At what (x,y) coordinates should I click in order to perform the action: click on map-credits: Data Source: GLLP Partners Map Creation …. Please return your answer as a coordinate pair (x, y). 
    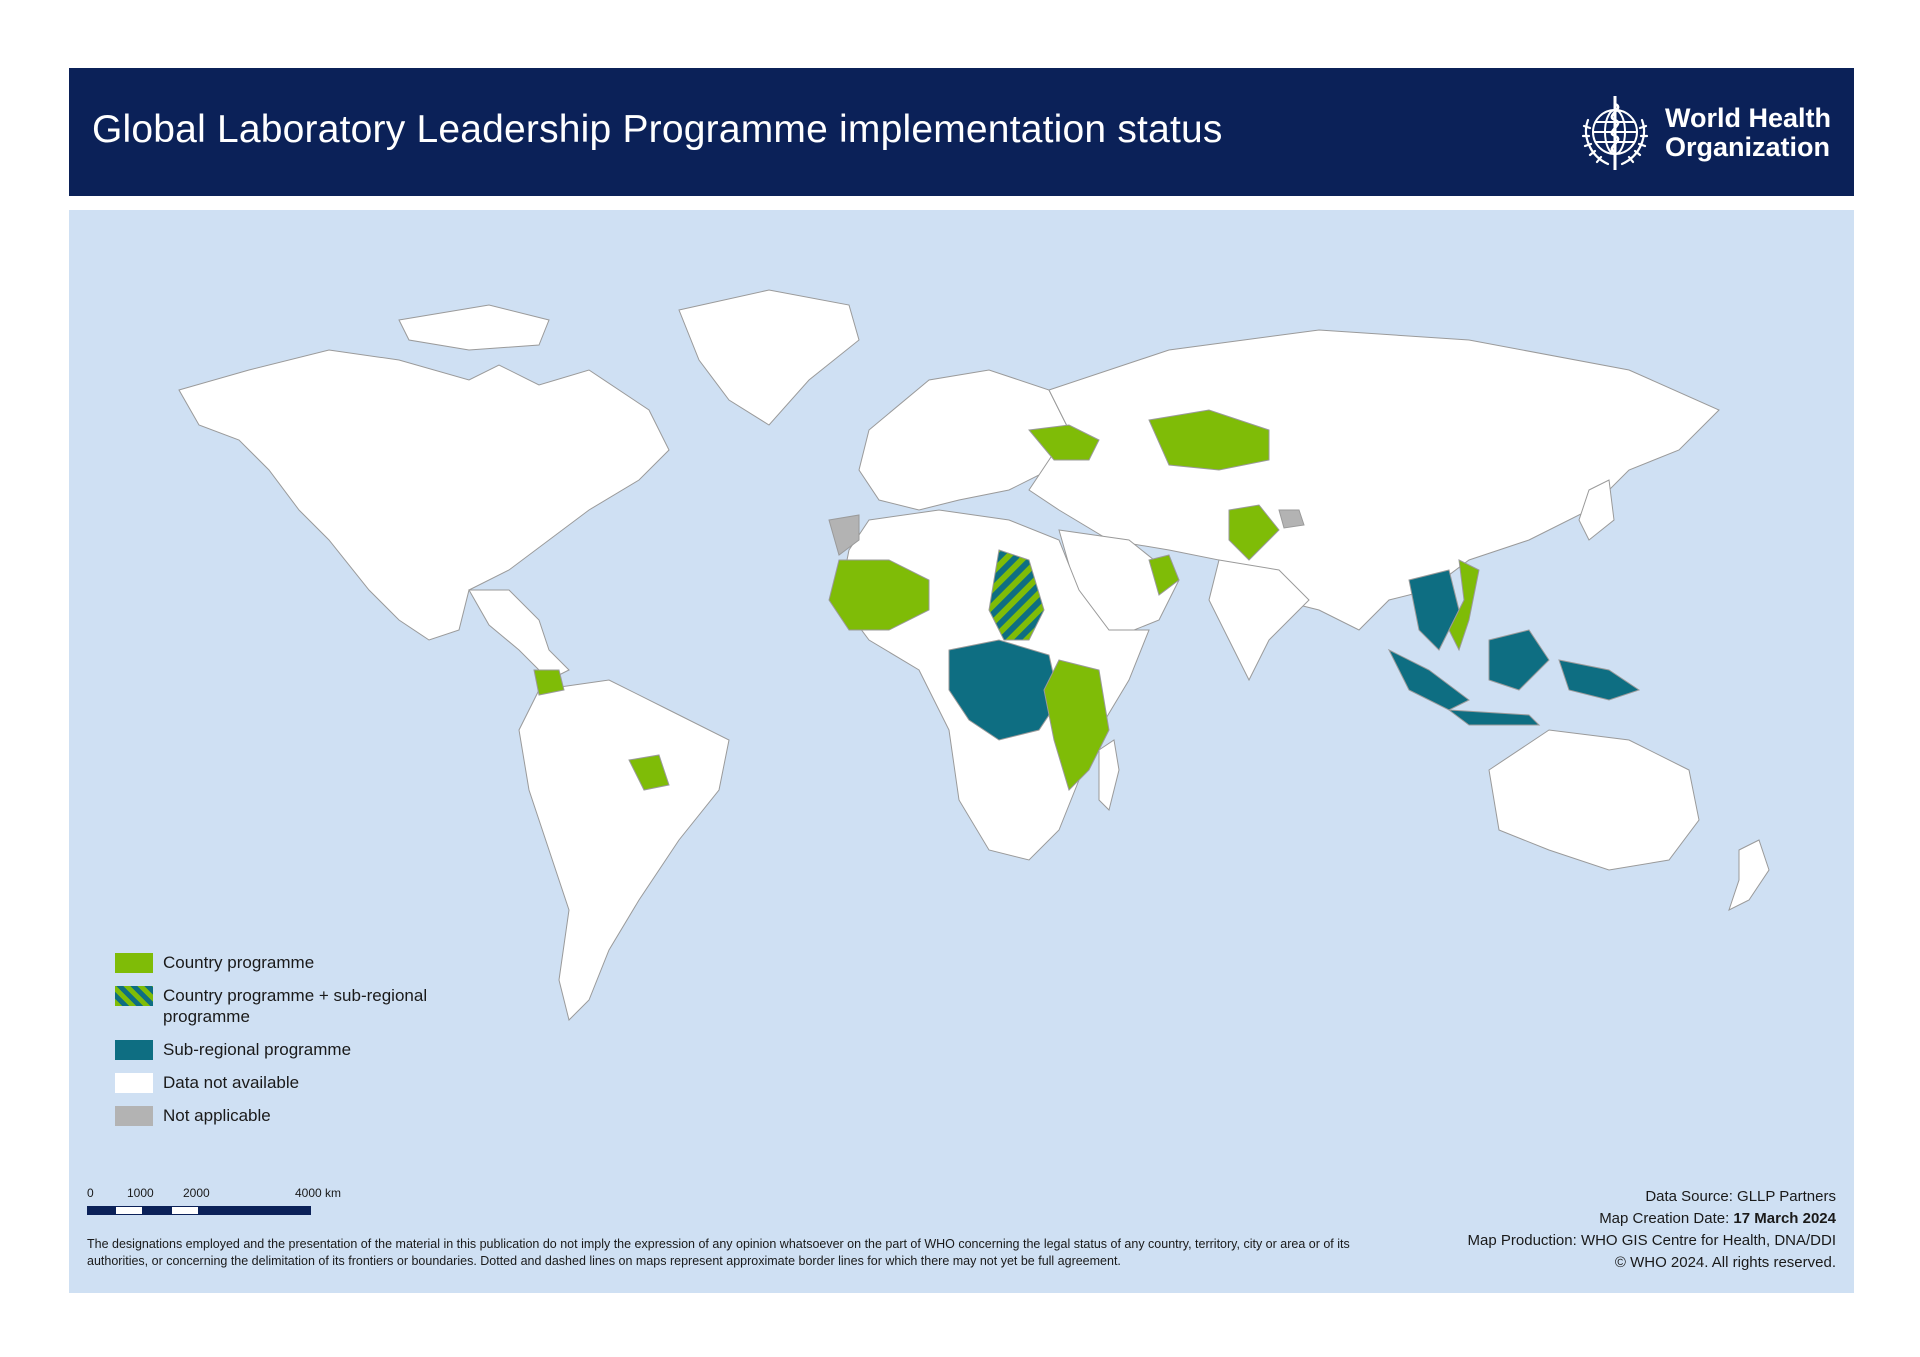
    Looking at the image, I should click on (1652, 1230).